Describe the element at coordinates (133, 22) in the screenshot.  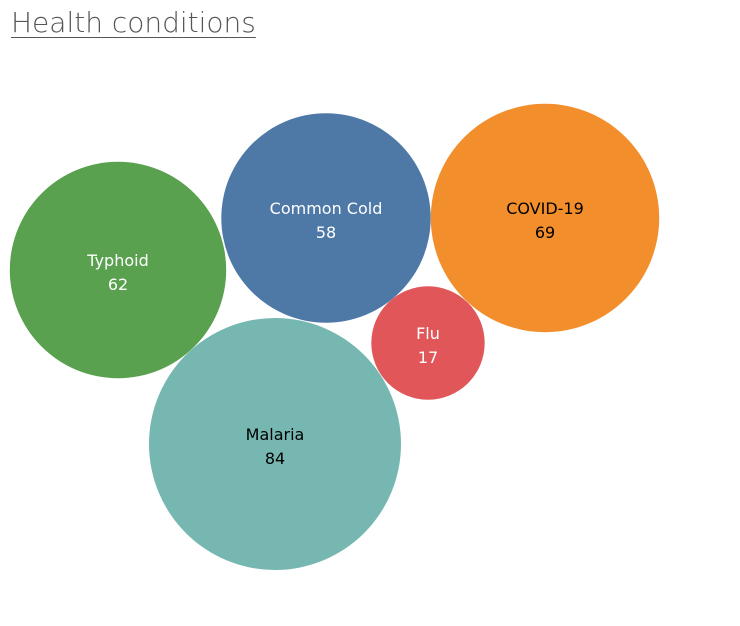
I see `chart-title: Health conditions` at that location.